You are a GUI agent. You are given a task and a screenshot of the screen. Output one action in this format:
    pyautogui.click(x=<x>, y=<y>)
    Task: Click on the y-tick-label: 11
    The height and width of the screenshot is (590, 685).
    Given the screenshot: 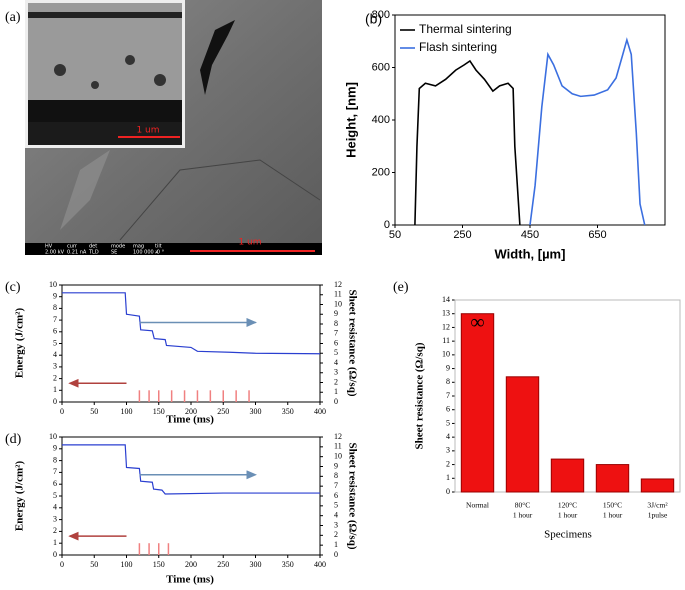 What is the action you would take?
    pyautogui.click(x=446, y=340)
    